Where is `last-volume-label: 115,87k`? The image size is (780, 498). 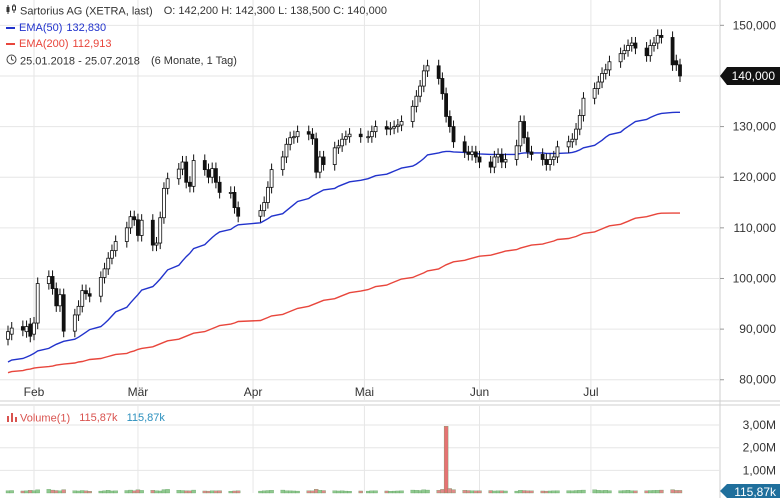
last-volume-label: 115,87k is located at coordinates (755, 491).